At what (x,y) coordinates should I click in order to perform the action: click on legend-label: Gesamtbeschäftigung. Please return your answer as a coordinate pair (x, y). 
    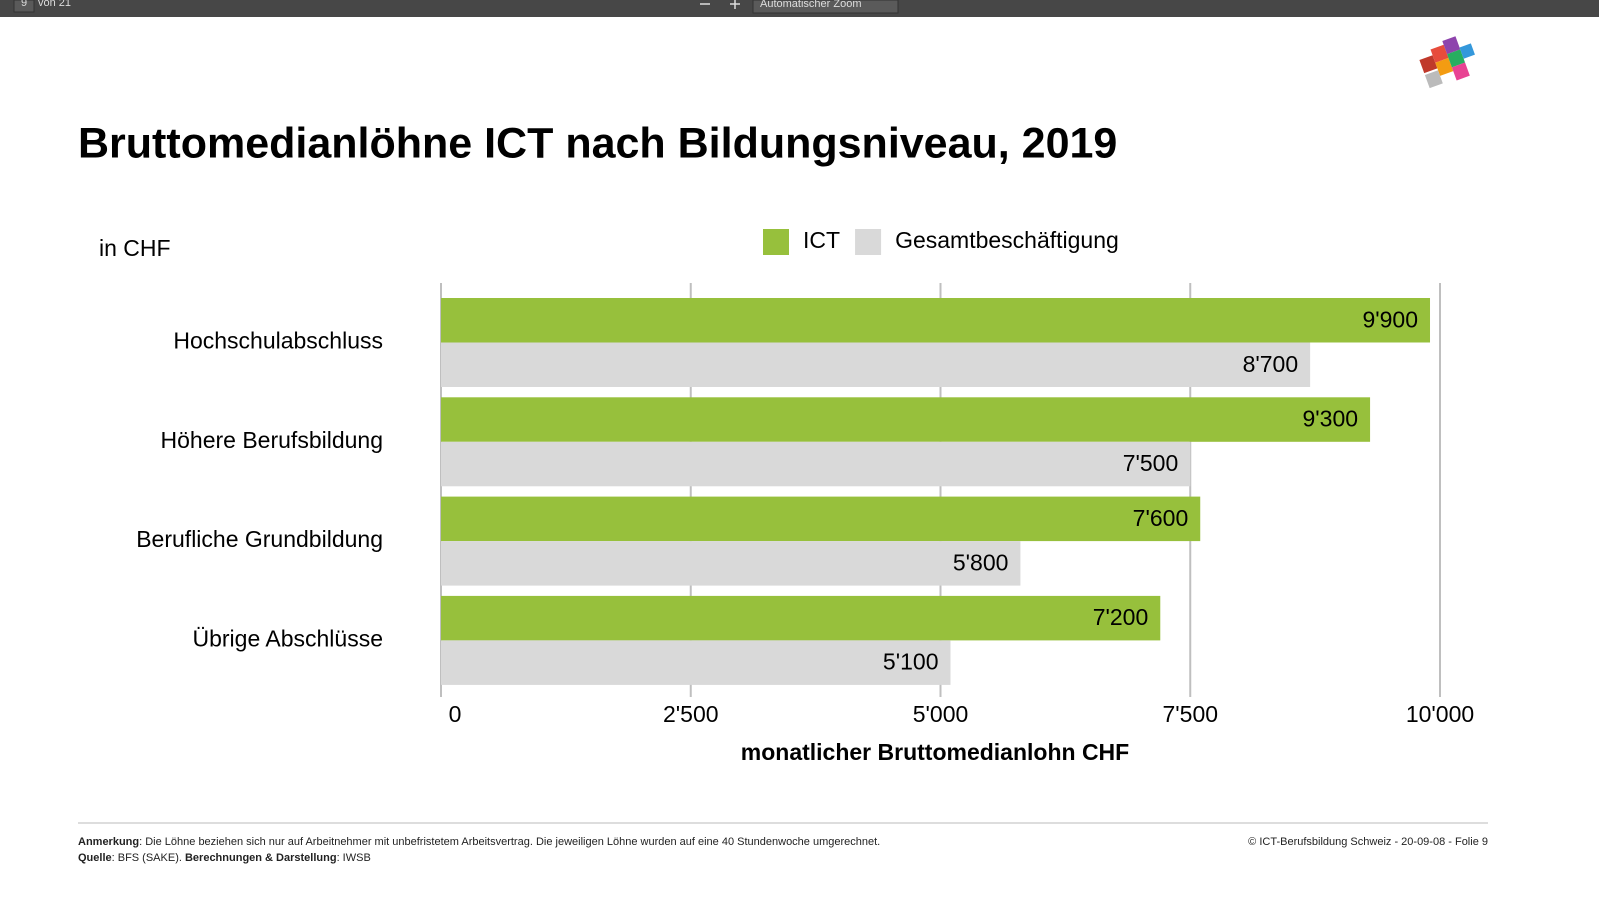
    Looking at the image, I should click on (1007, 240).